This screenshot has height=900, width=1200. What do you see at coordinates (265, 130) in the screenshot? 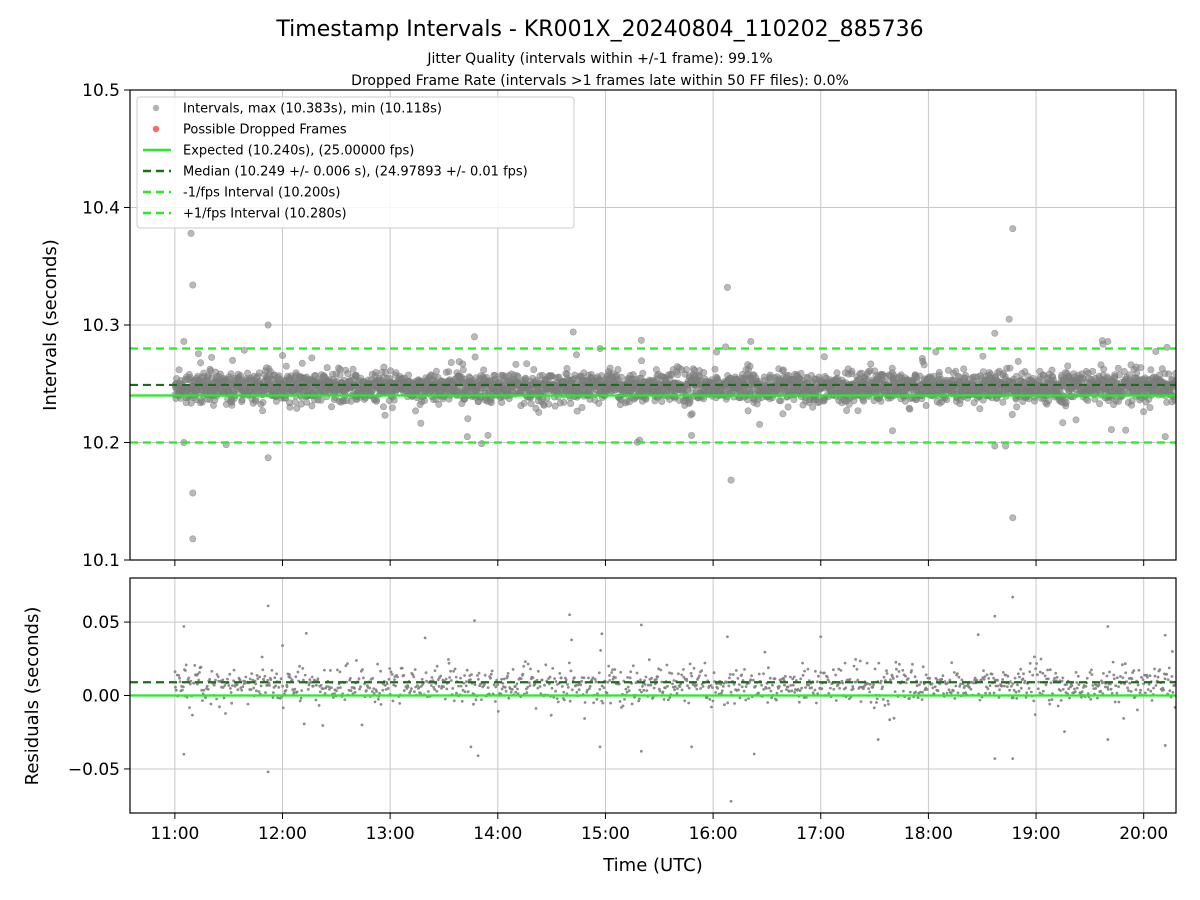
I see `legend-label: Possible Dropped Frames` at bounding box center [265, 130].